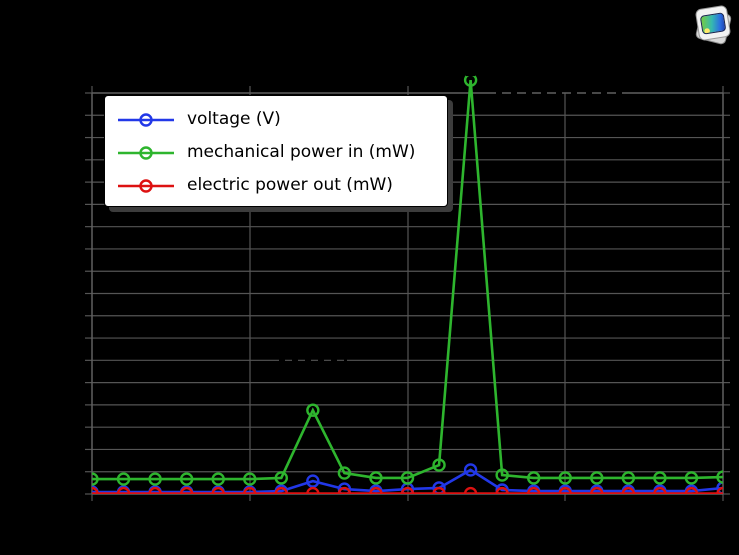 This screenshot has width=739, height=555. I want to click on legend-marker-mechanical-power-icon, so click(146, 152).